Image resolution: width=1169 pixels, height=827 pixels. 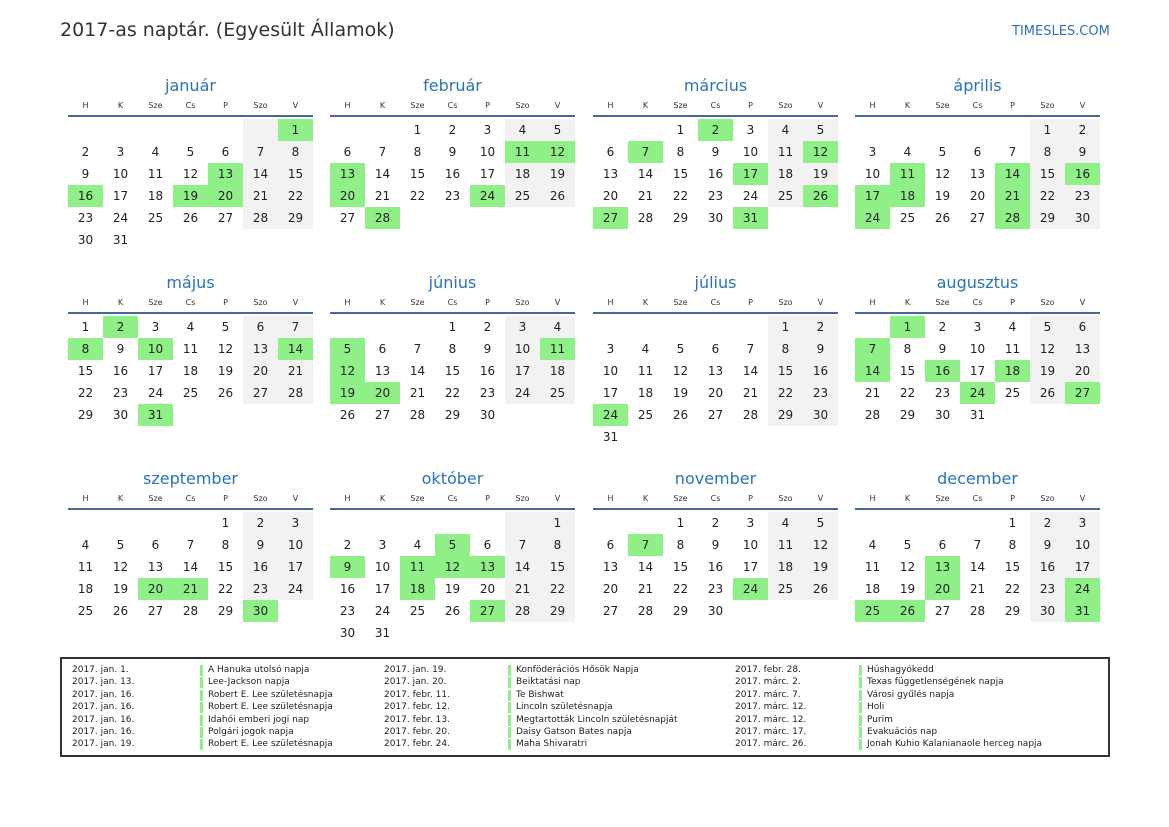 I want to click on day-cell: 8, so click(x=417, y=152).